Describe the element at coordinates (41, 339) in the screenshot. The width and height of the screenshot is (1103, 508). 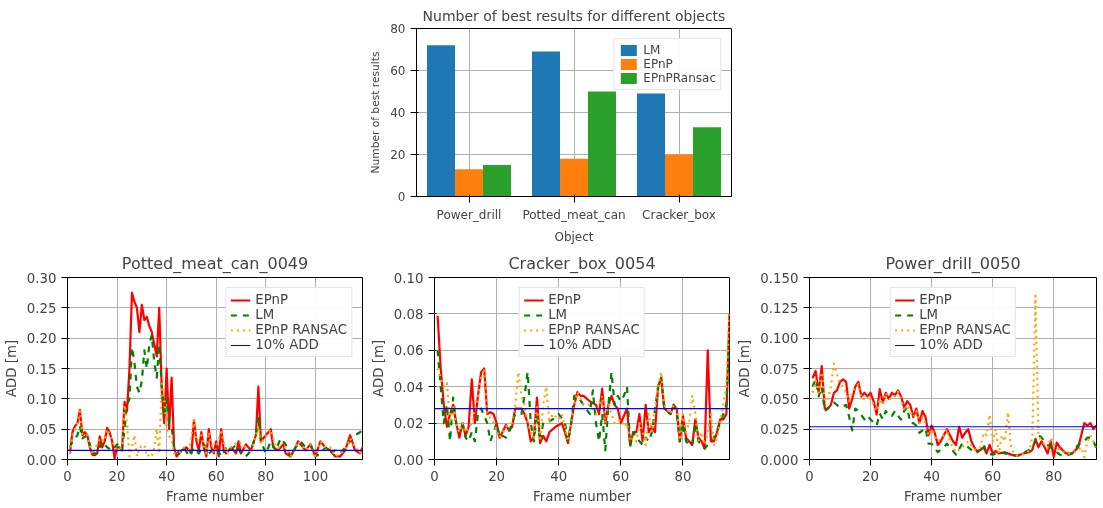
I see `y-tick-label: 0.20` at that location.